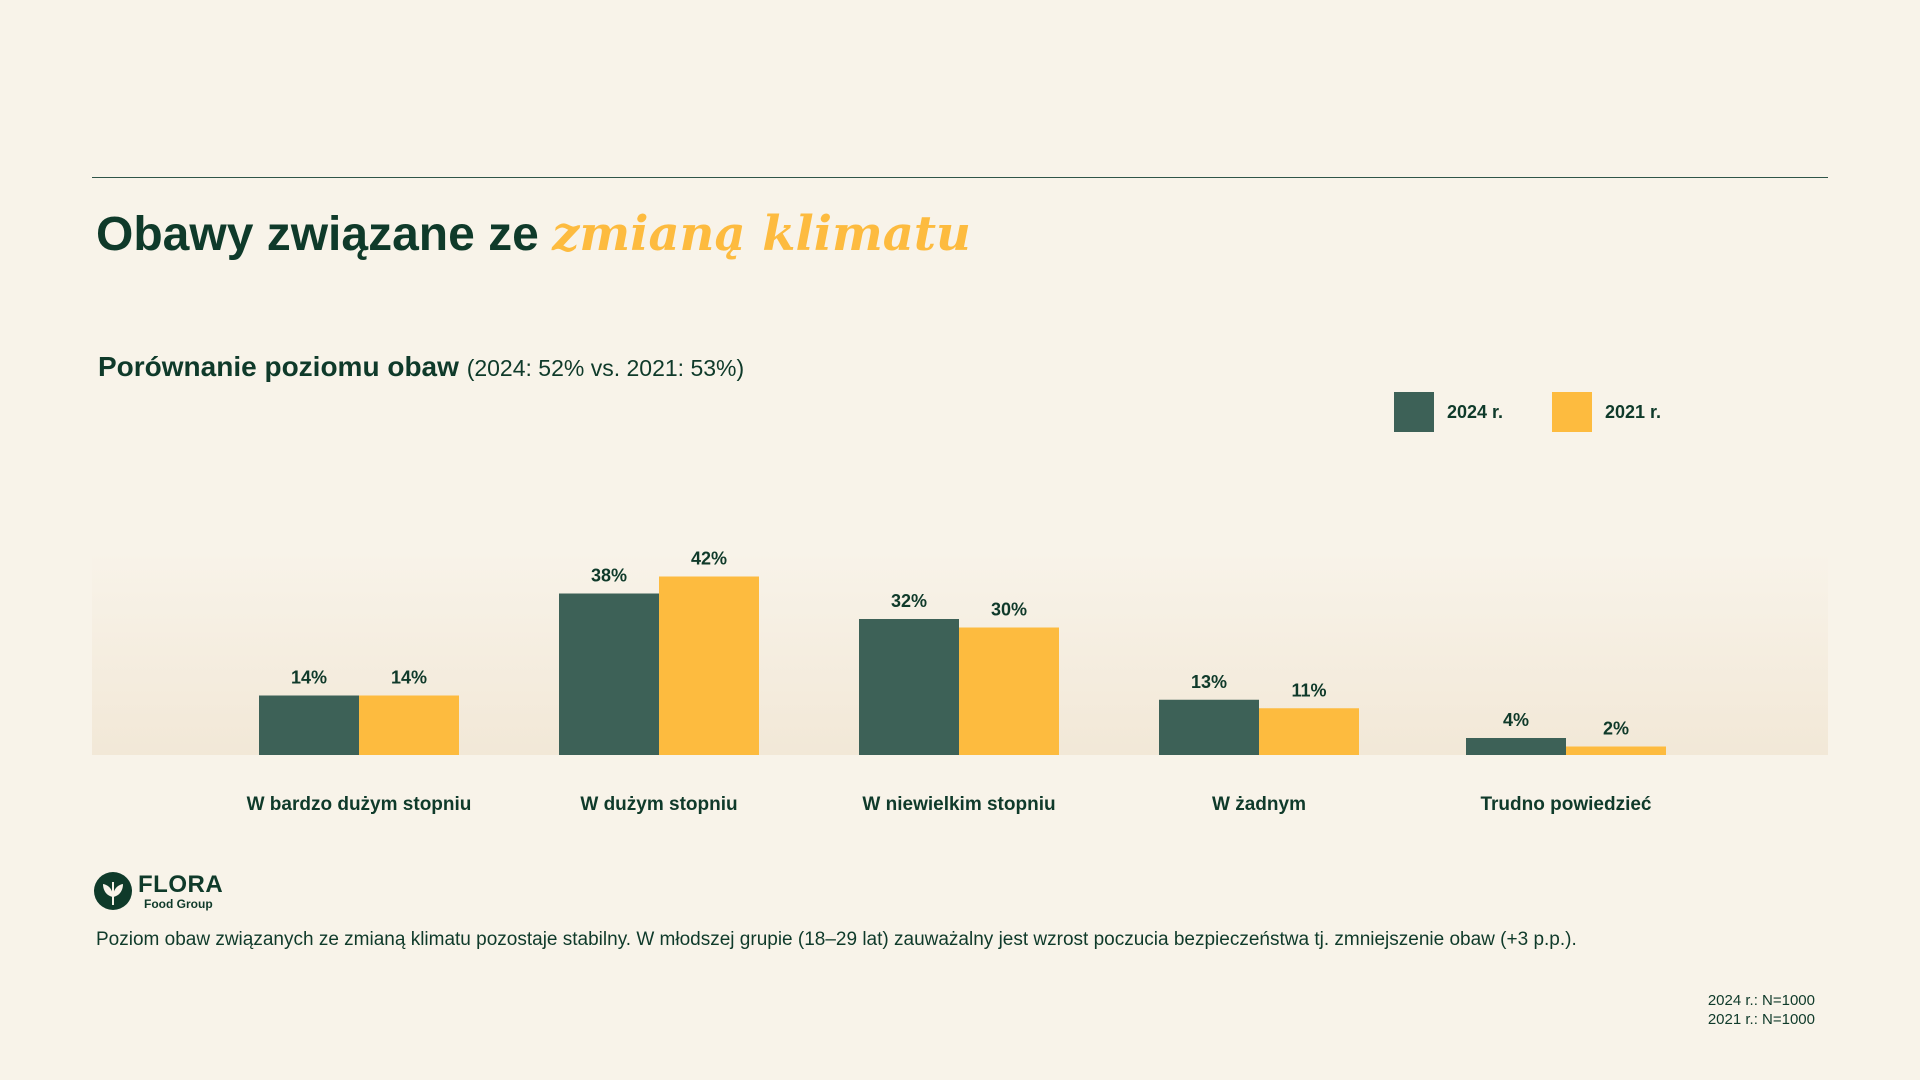 This screenshot has height=1080, width=1920. I want to click on legend-item-2024: 2024 r., so click(1448, 412).